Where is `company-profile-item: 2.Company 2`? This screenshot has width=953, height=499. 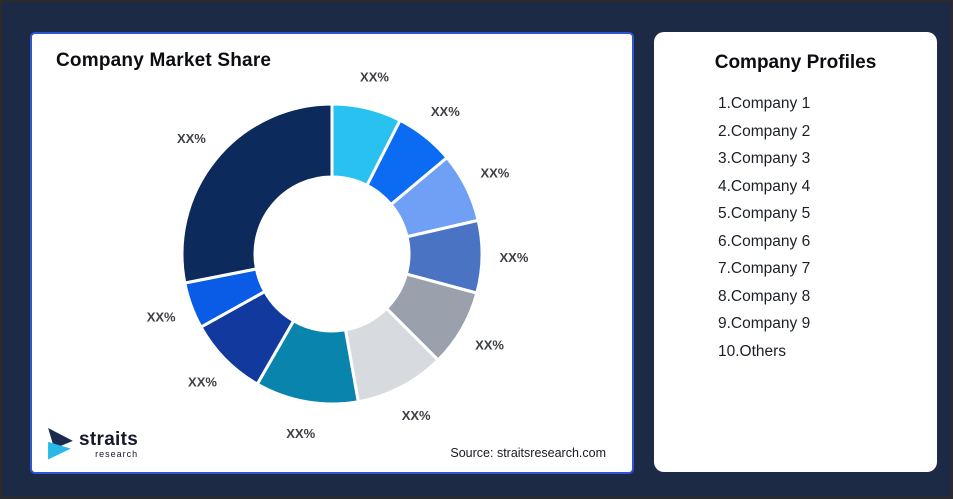
company-profile-item: 2.Company 2 is located at coordinates (764, 131).